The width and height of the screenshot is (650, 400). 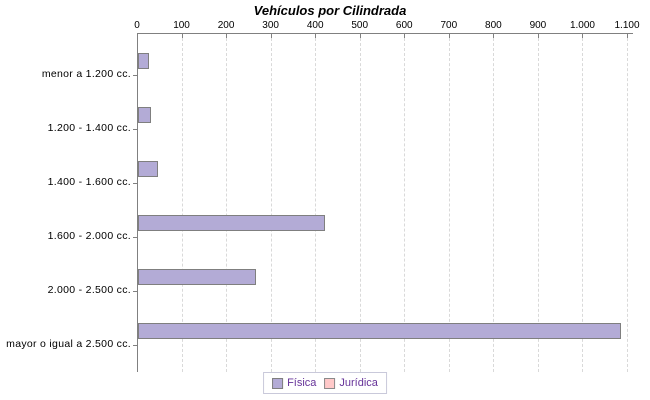 What do you see at coordinates (385, 33) in the screenshot?
I see `x-axis-line` at bounding box center [385, 33].